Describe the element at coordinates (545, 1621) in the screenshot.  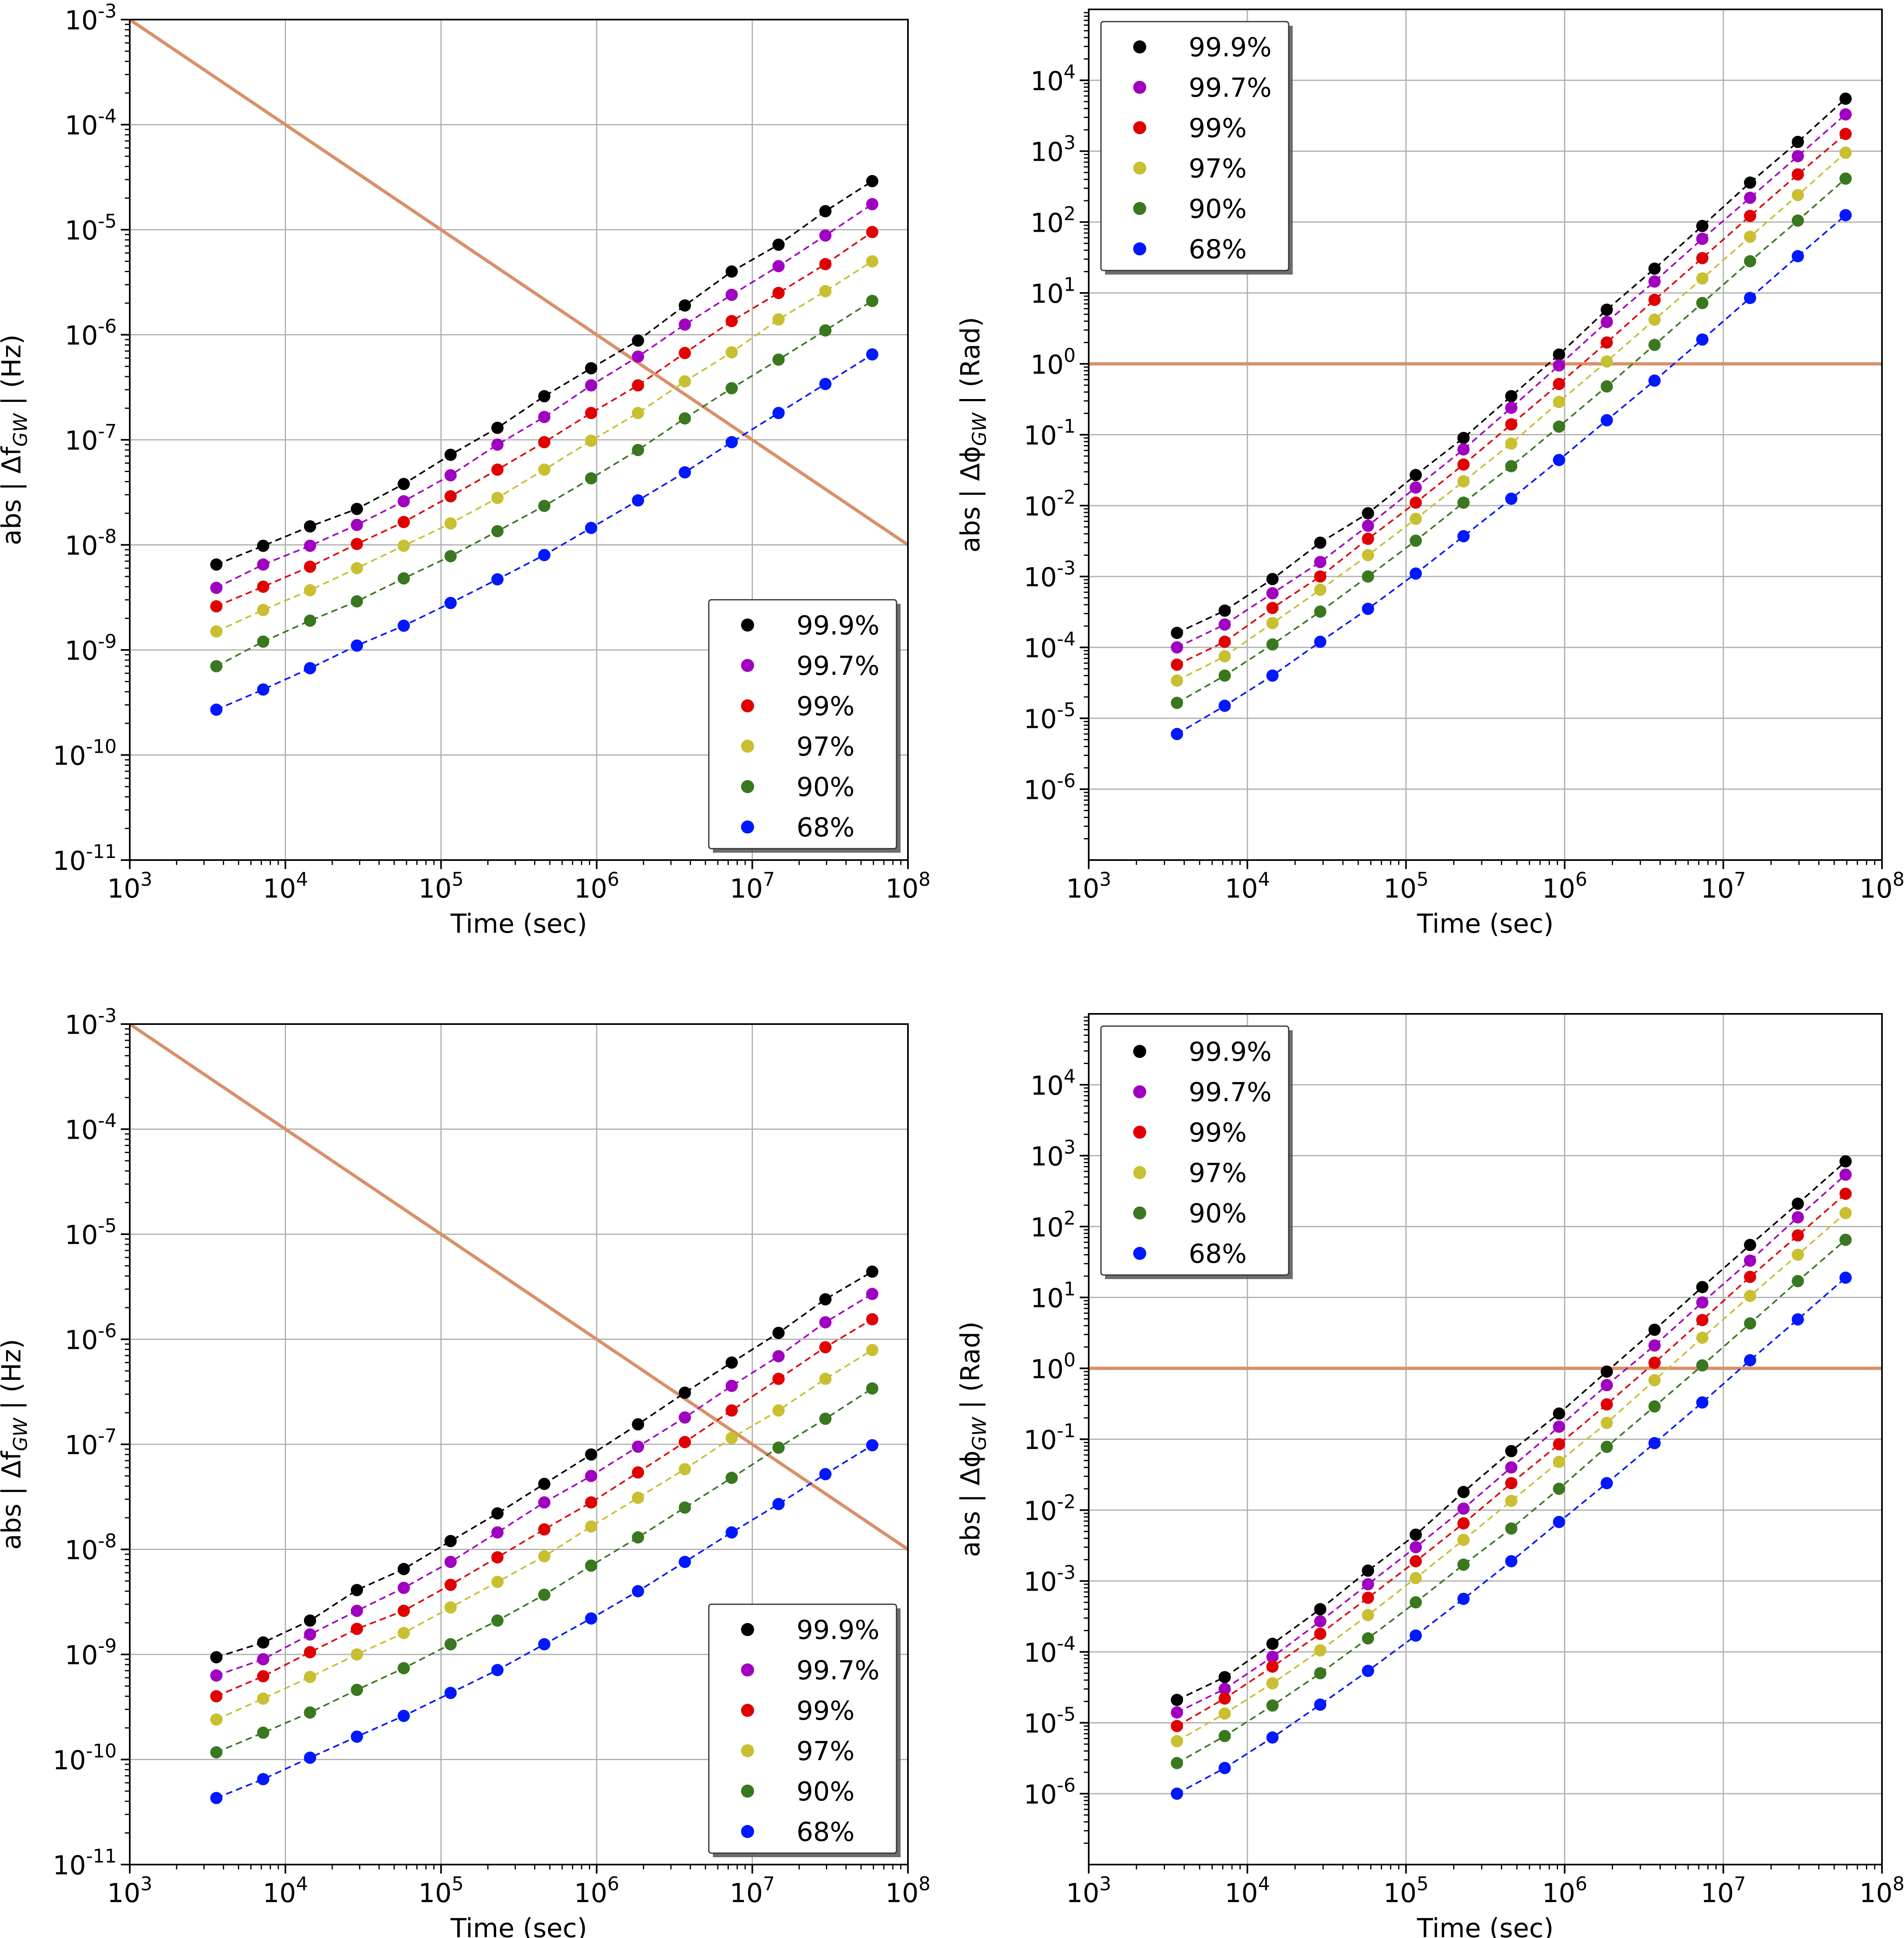
I see `series-68%` at that location.